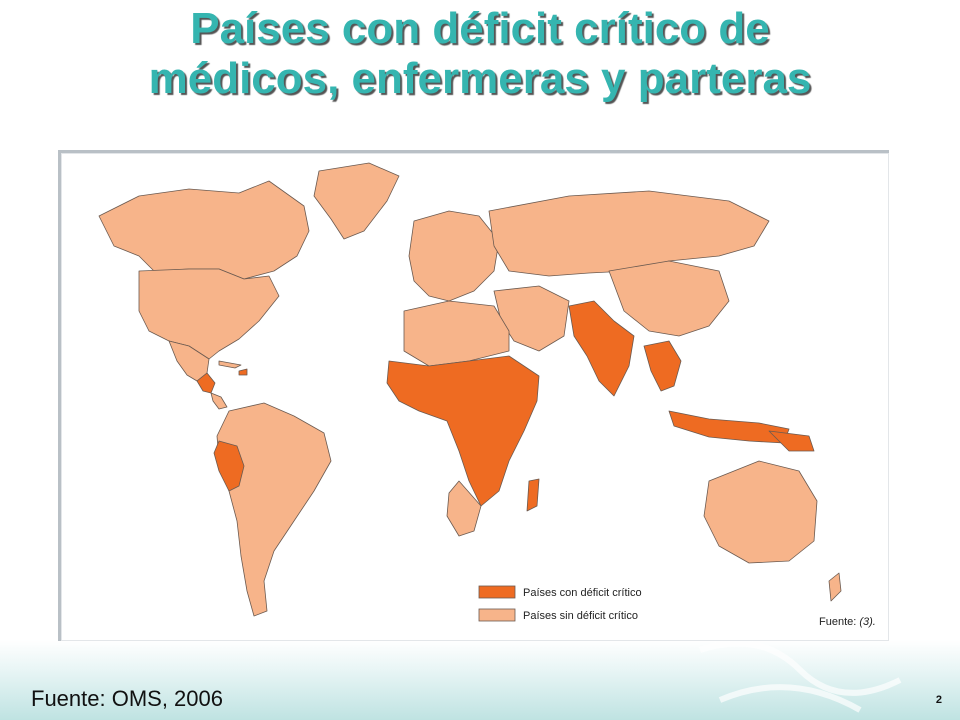  Describe the element at coordinates (729, 427) in the screenshot. I see `indonesia-critical` at that location.